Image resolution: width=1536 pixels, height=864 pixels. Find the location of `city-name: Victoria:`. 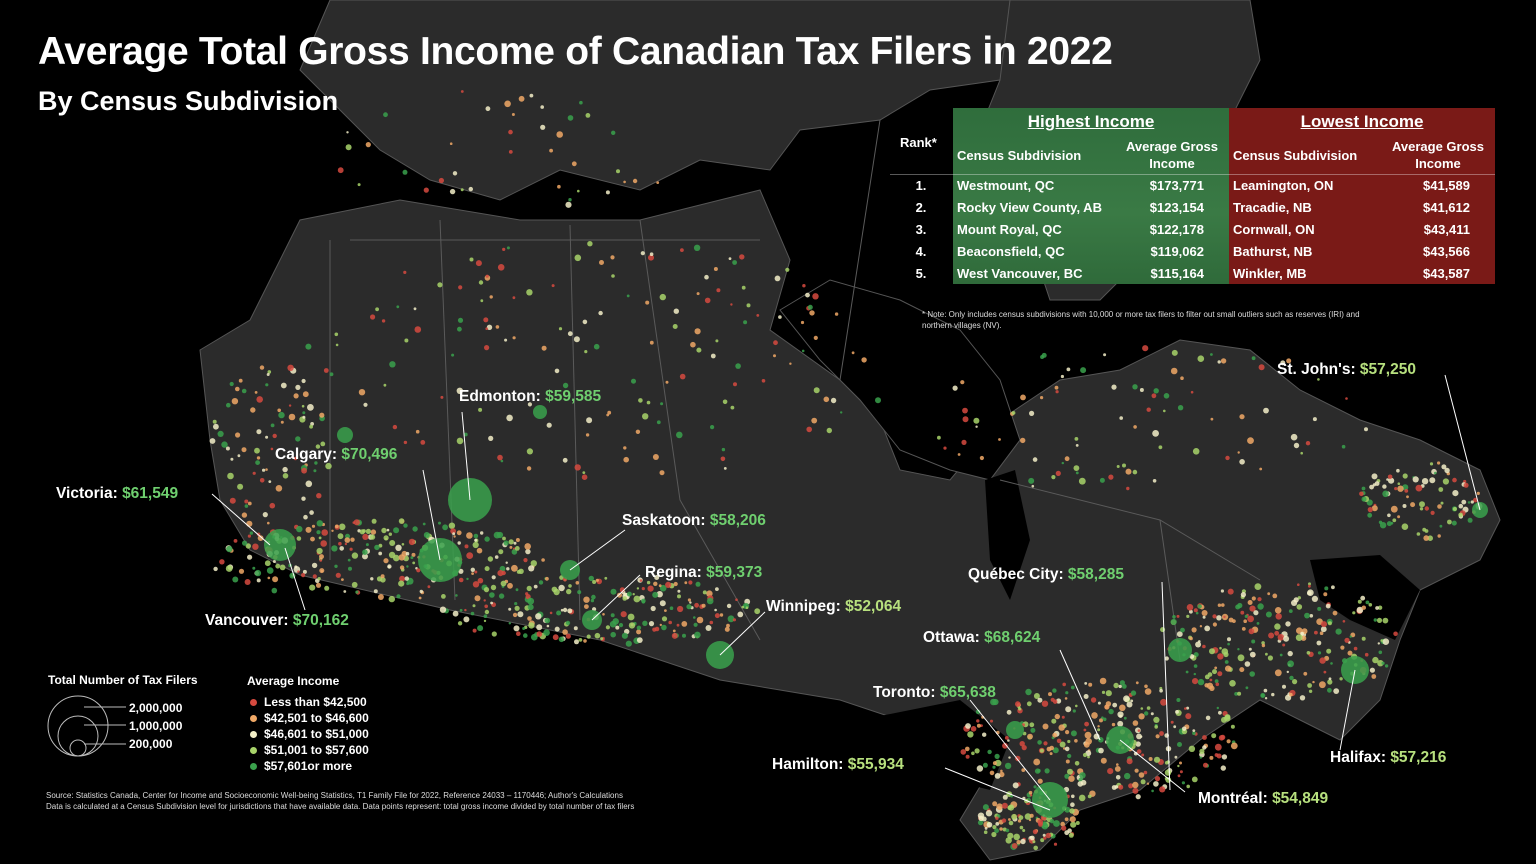

city-name: Victoria: is located at coordinates (87, 493).